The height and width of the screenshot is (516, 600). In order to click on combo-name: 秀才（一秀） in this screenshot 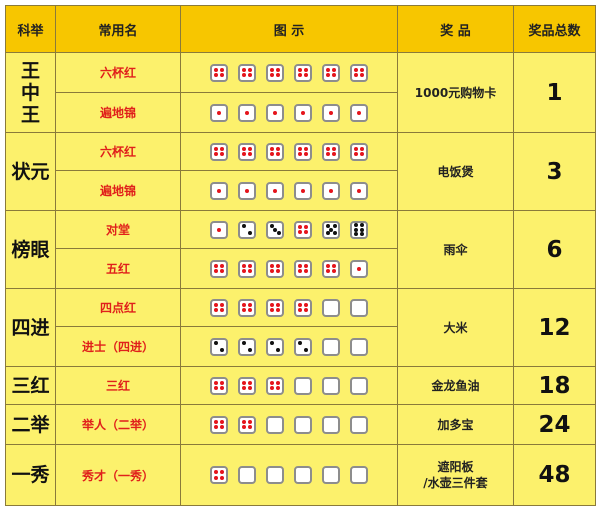, I will do `click(117, 475)`.